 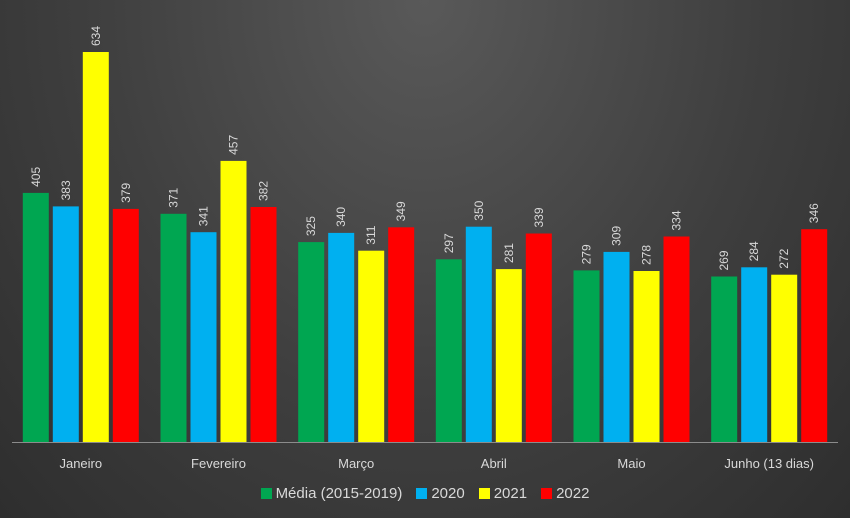 What do you see at coordinates (509, 253) in the screenshot?
I see `data-label: 281` at bounding box center [509, 253].